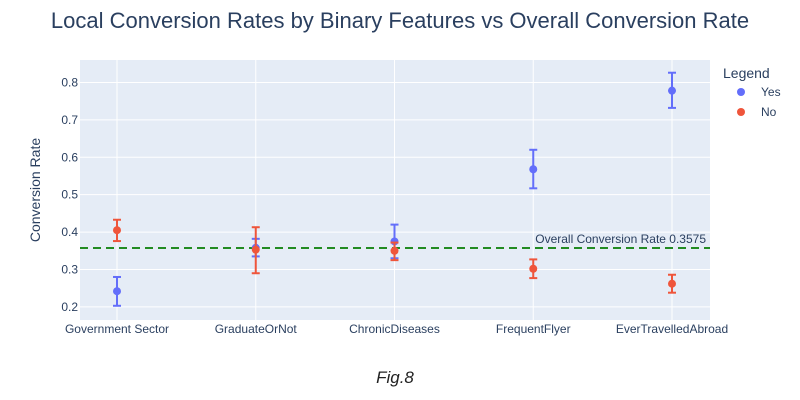  Describe the element at coordinates (769, 112) in the screenshot. I see `legend-item-no-label: No` at that location.